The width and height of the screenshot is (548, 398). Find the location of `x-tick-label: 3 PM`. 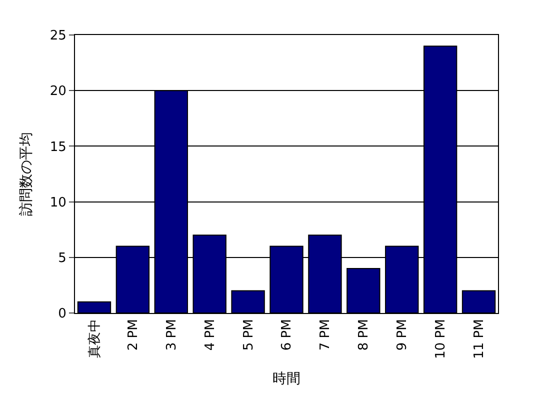

x-tick-label: 3 PM is located at coordinates (172, 335).